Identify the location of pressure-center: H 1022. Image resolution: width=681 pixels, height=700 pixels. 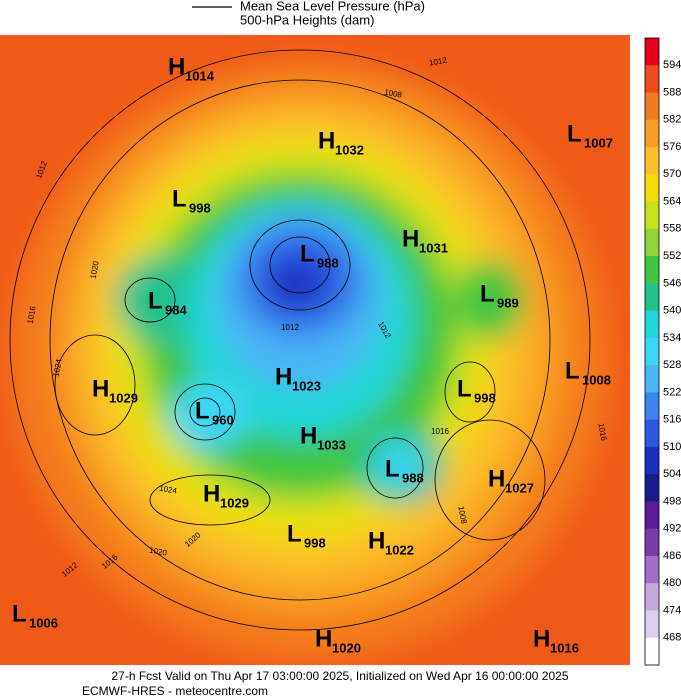
(391, 542).